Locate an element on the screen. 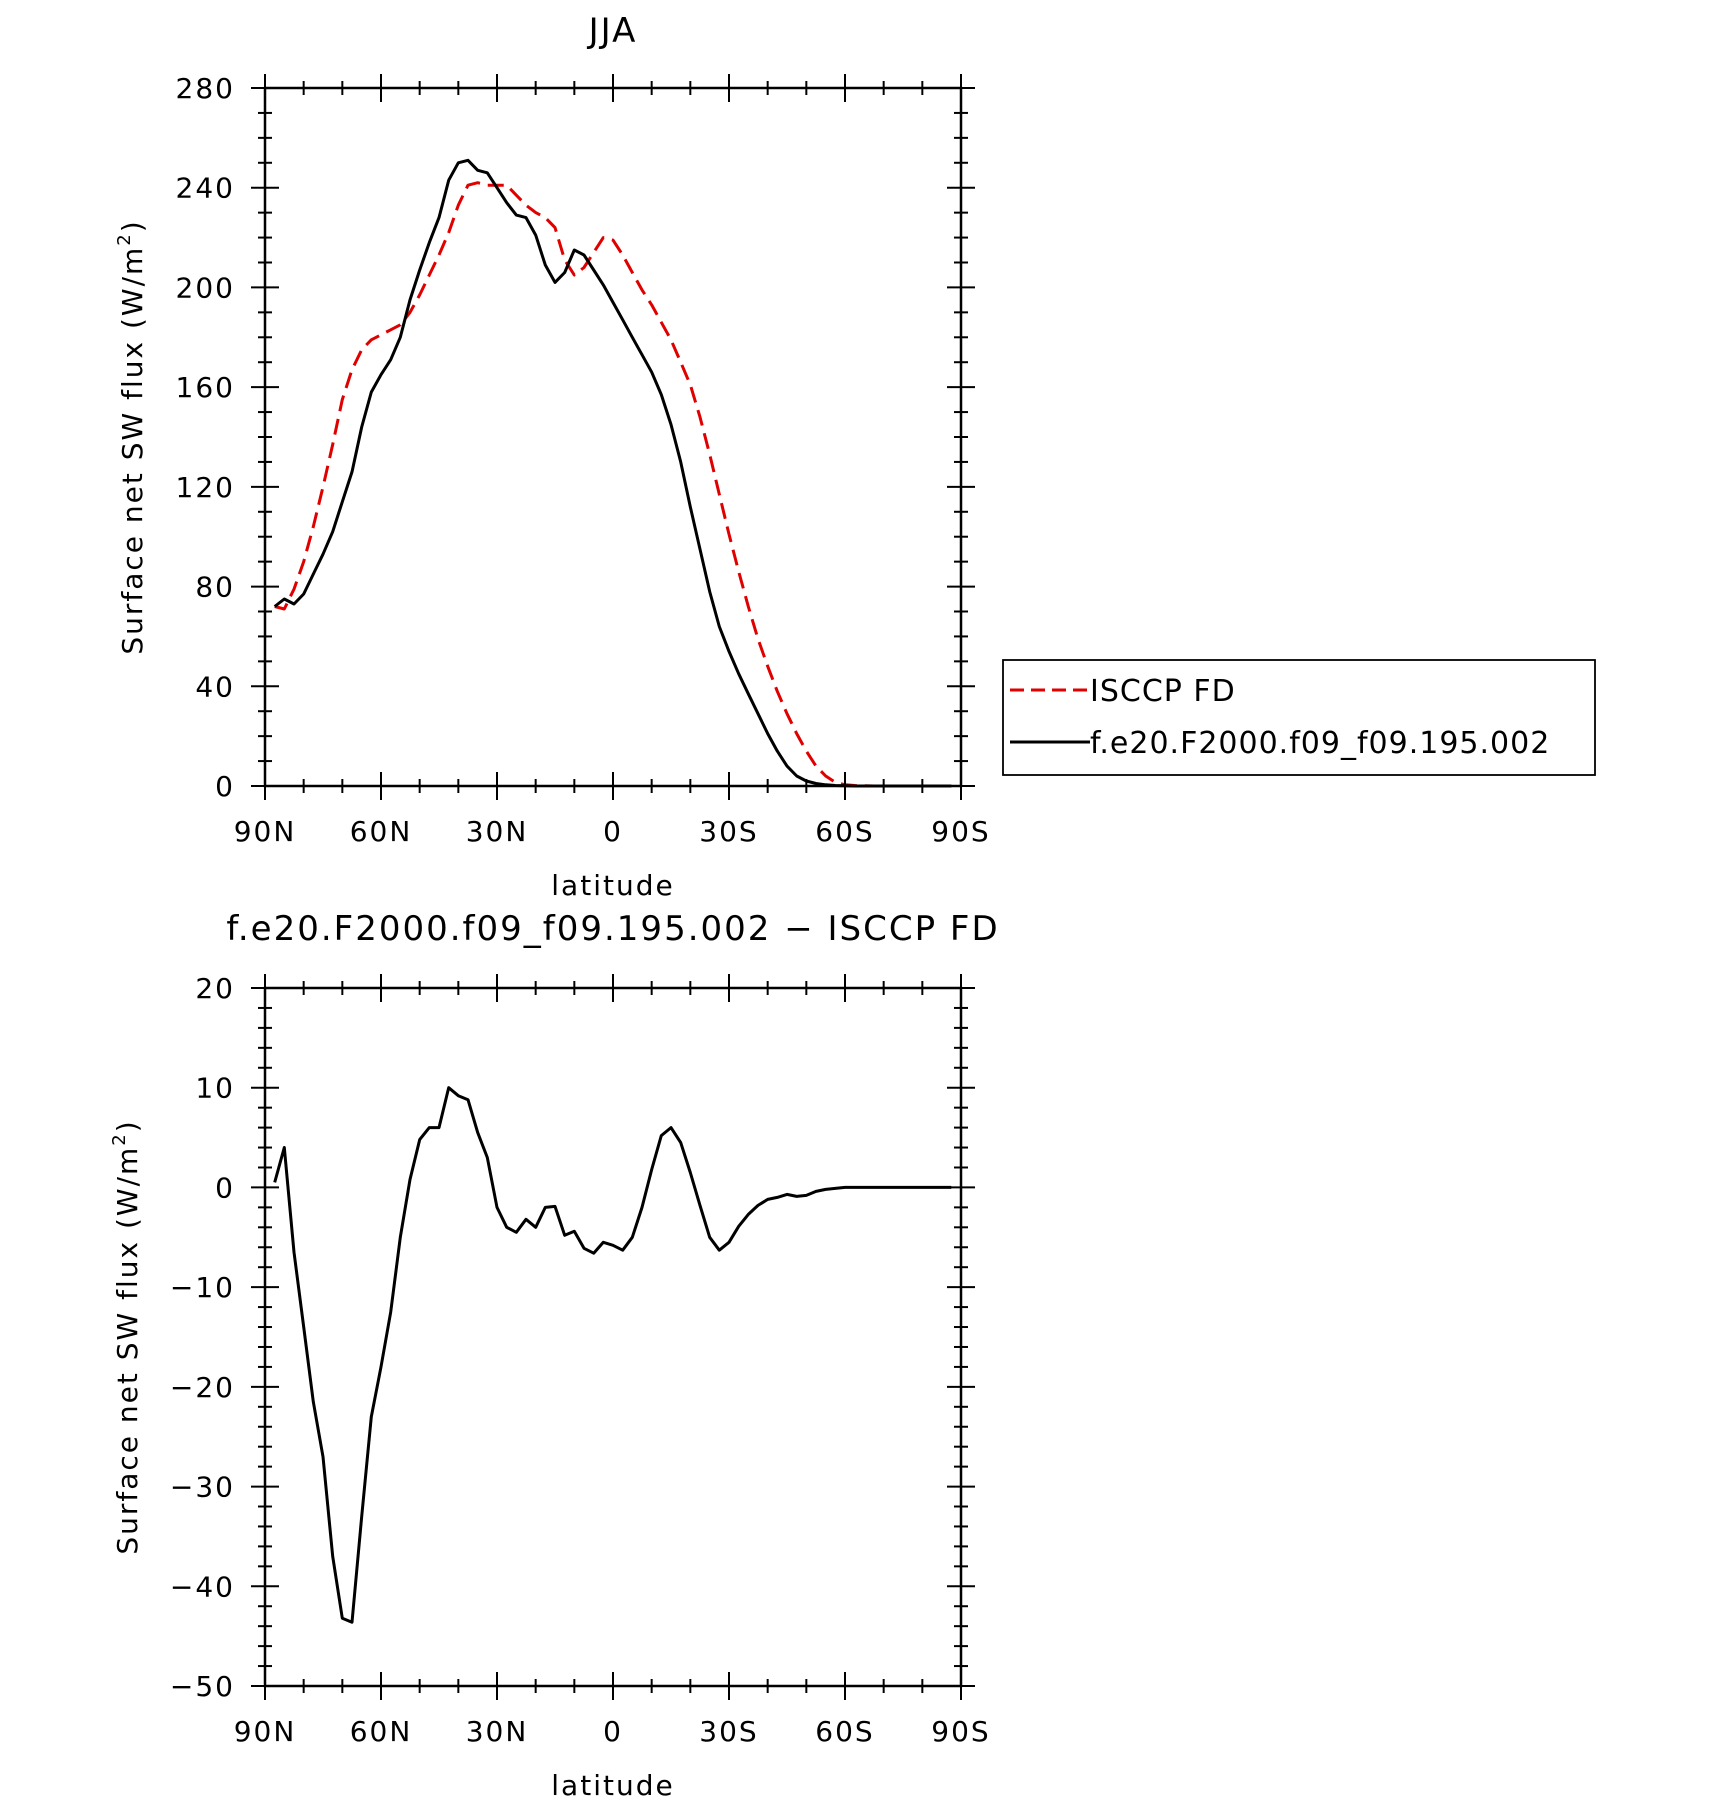  legend-box is located at coordinates (1299, 717).